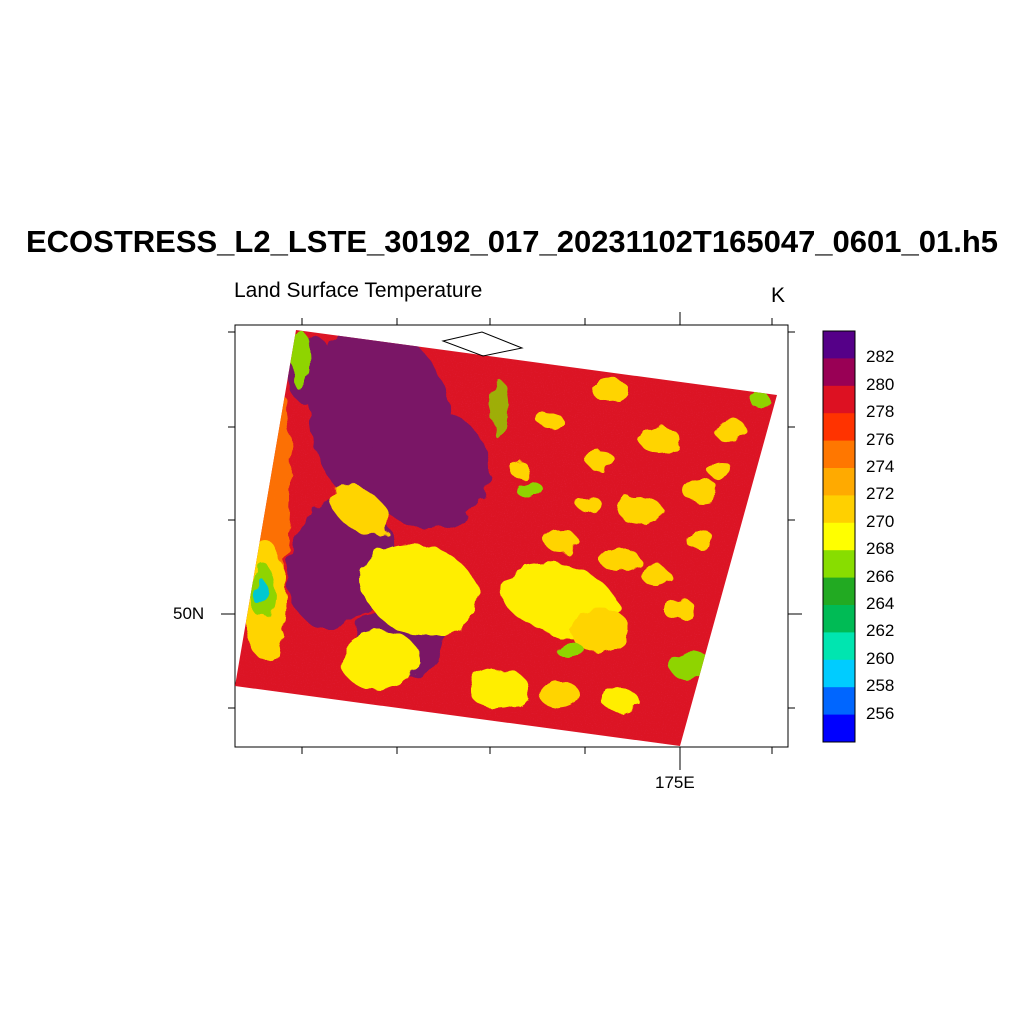  Describe the element at coordinates (880, 384) in the screenshot. I see `colorbar-tick-label: 280` at that location.